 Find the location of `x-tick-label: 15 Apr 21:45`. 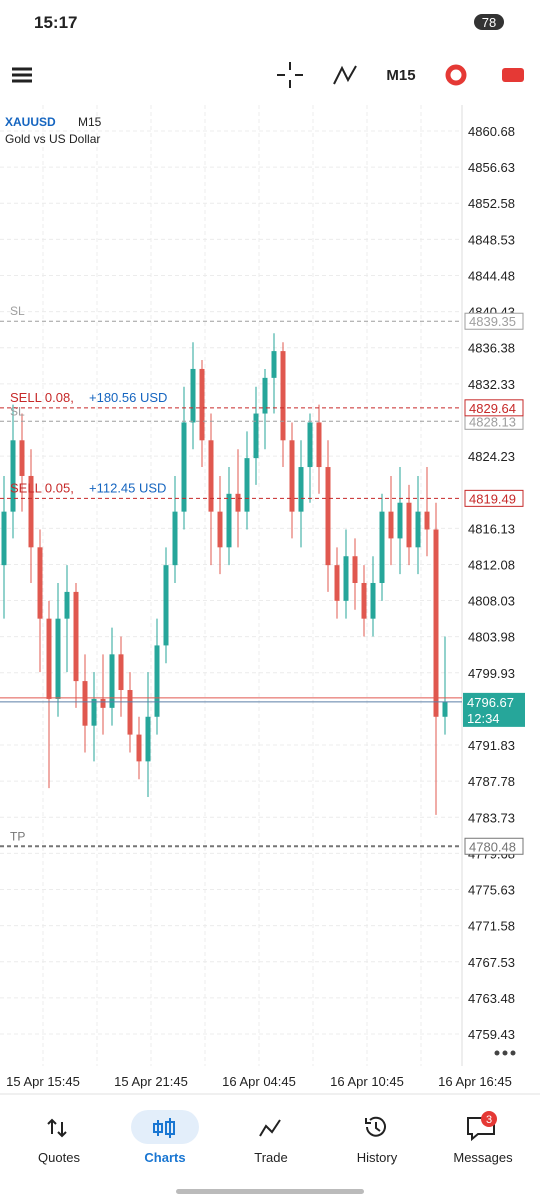

x-tick-label: 15 Apr 21:45 is located at coordinates (151, 1081).